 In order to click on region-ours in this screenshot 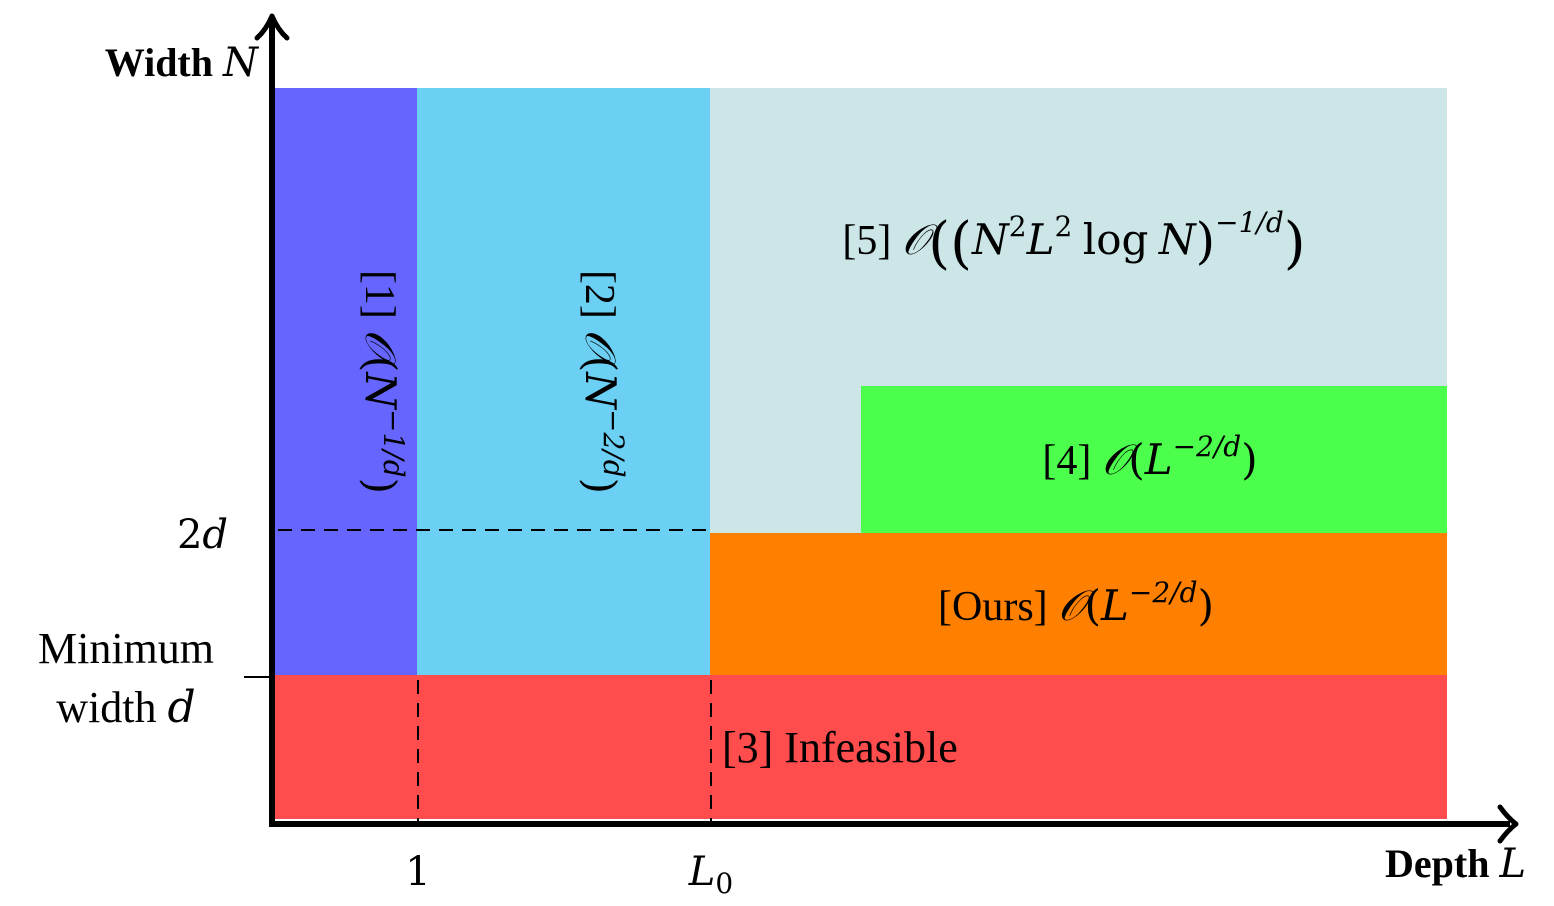, I will do `click(1078, 606)`.